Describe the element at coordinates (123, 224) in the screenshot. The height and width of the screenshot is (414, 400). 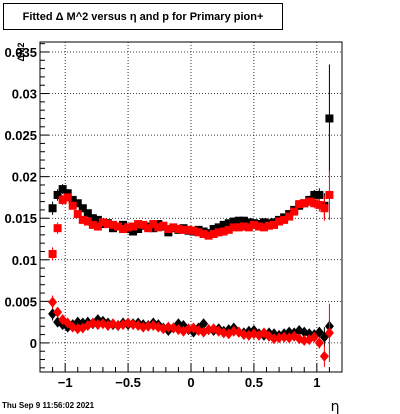
I see `marker-square-s0-p14` at that location.